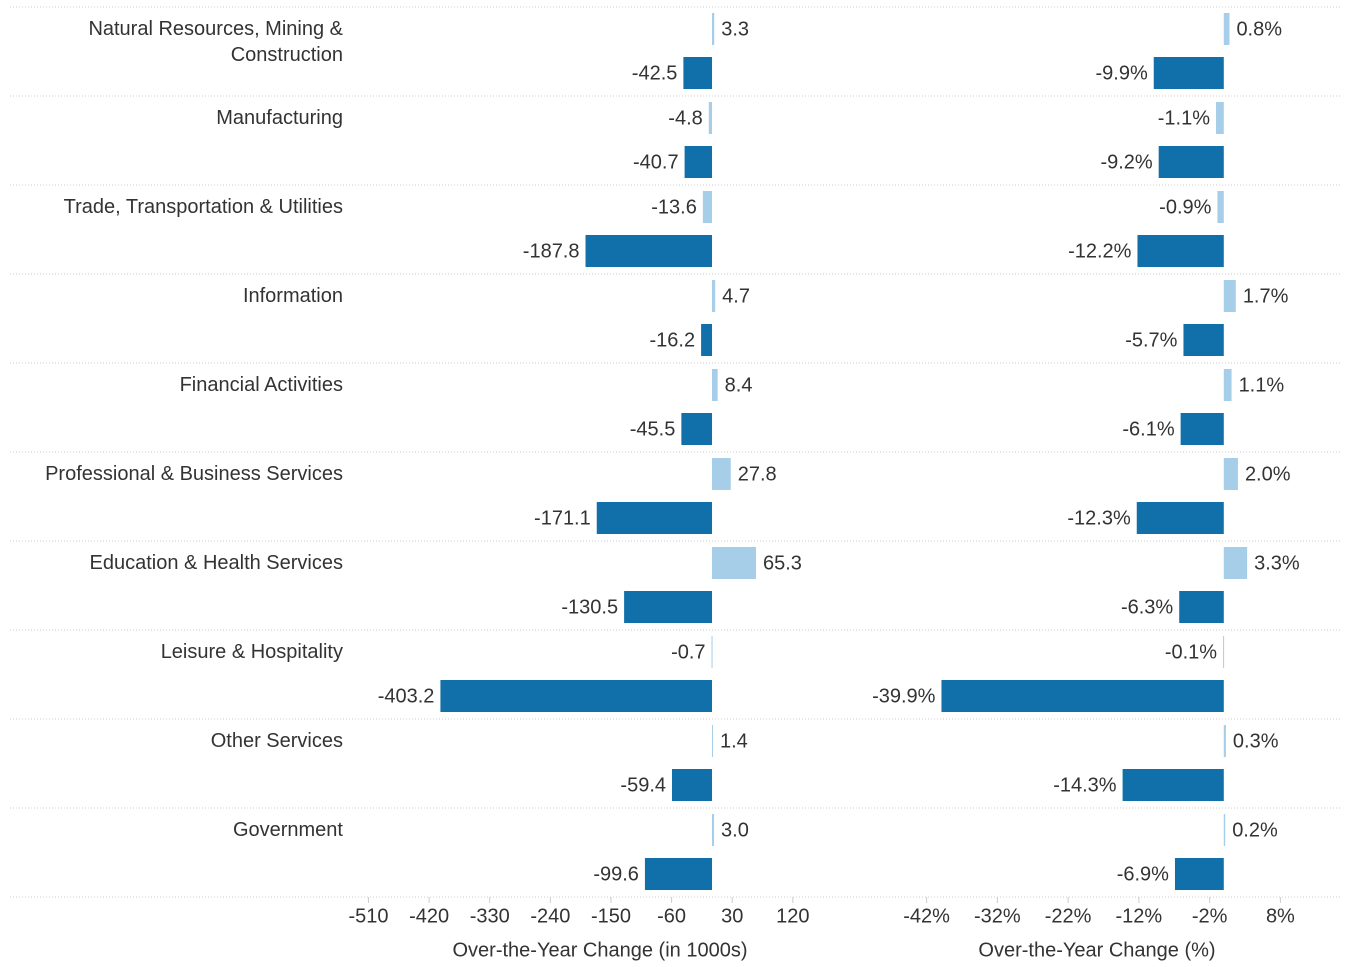 The height and width of the screenshot is (967, 1346). What do you see at coordinates (1068, 916) in the screenshot?
I see `x-tick-label: -22%` at bounding box center [1068, 916].